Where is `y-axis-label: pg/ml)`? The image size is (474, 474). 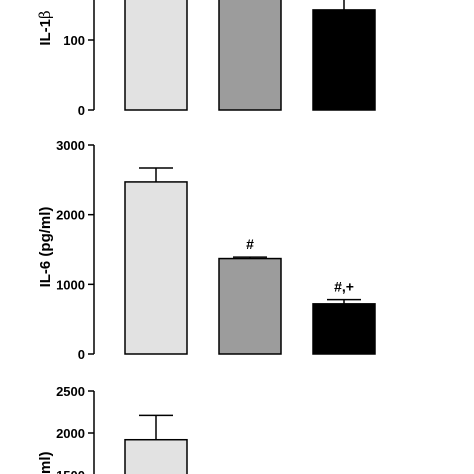 y-axis-label: pg/ml) is located at coordinates (45, 463).